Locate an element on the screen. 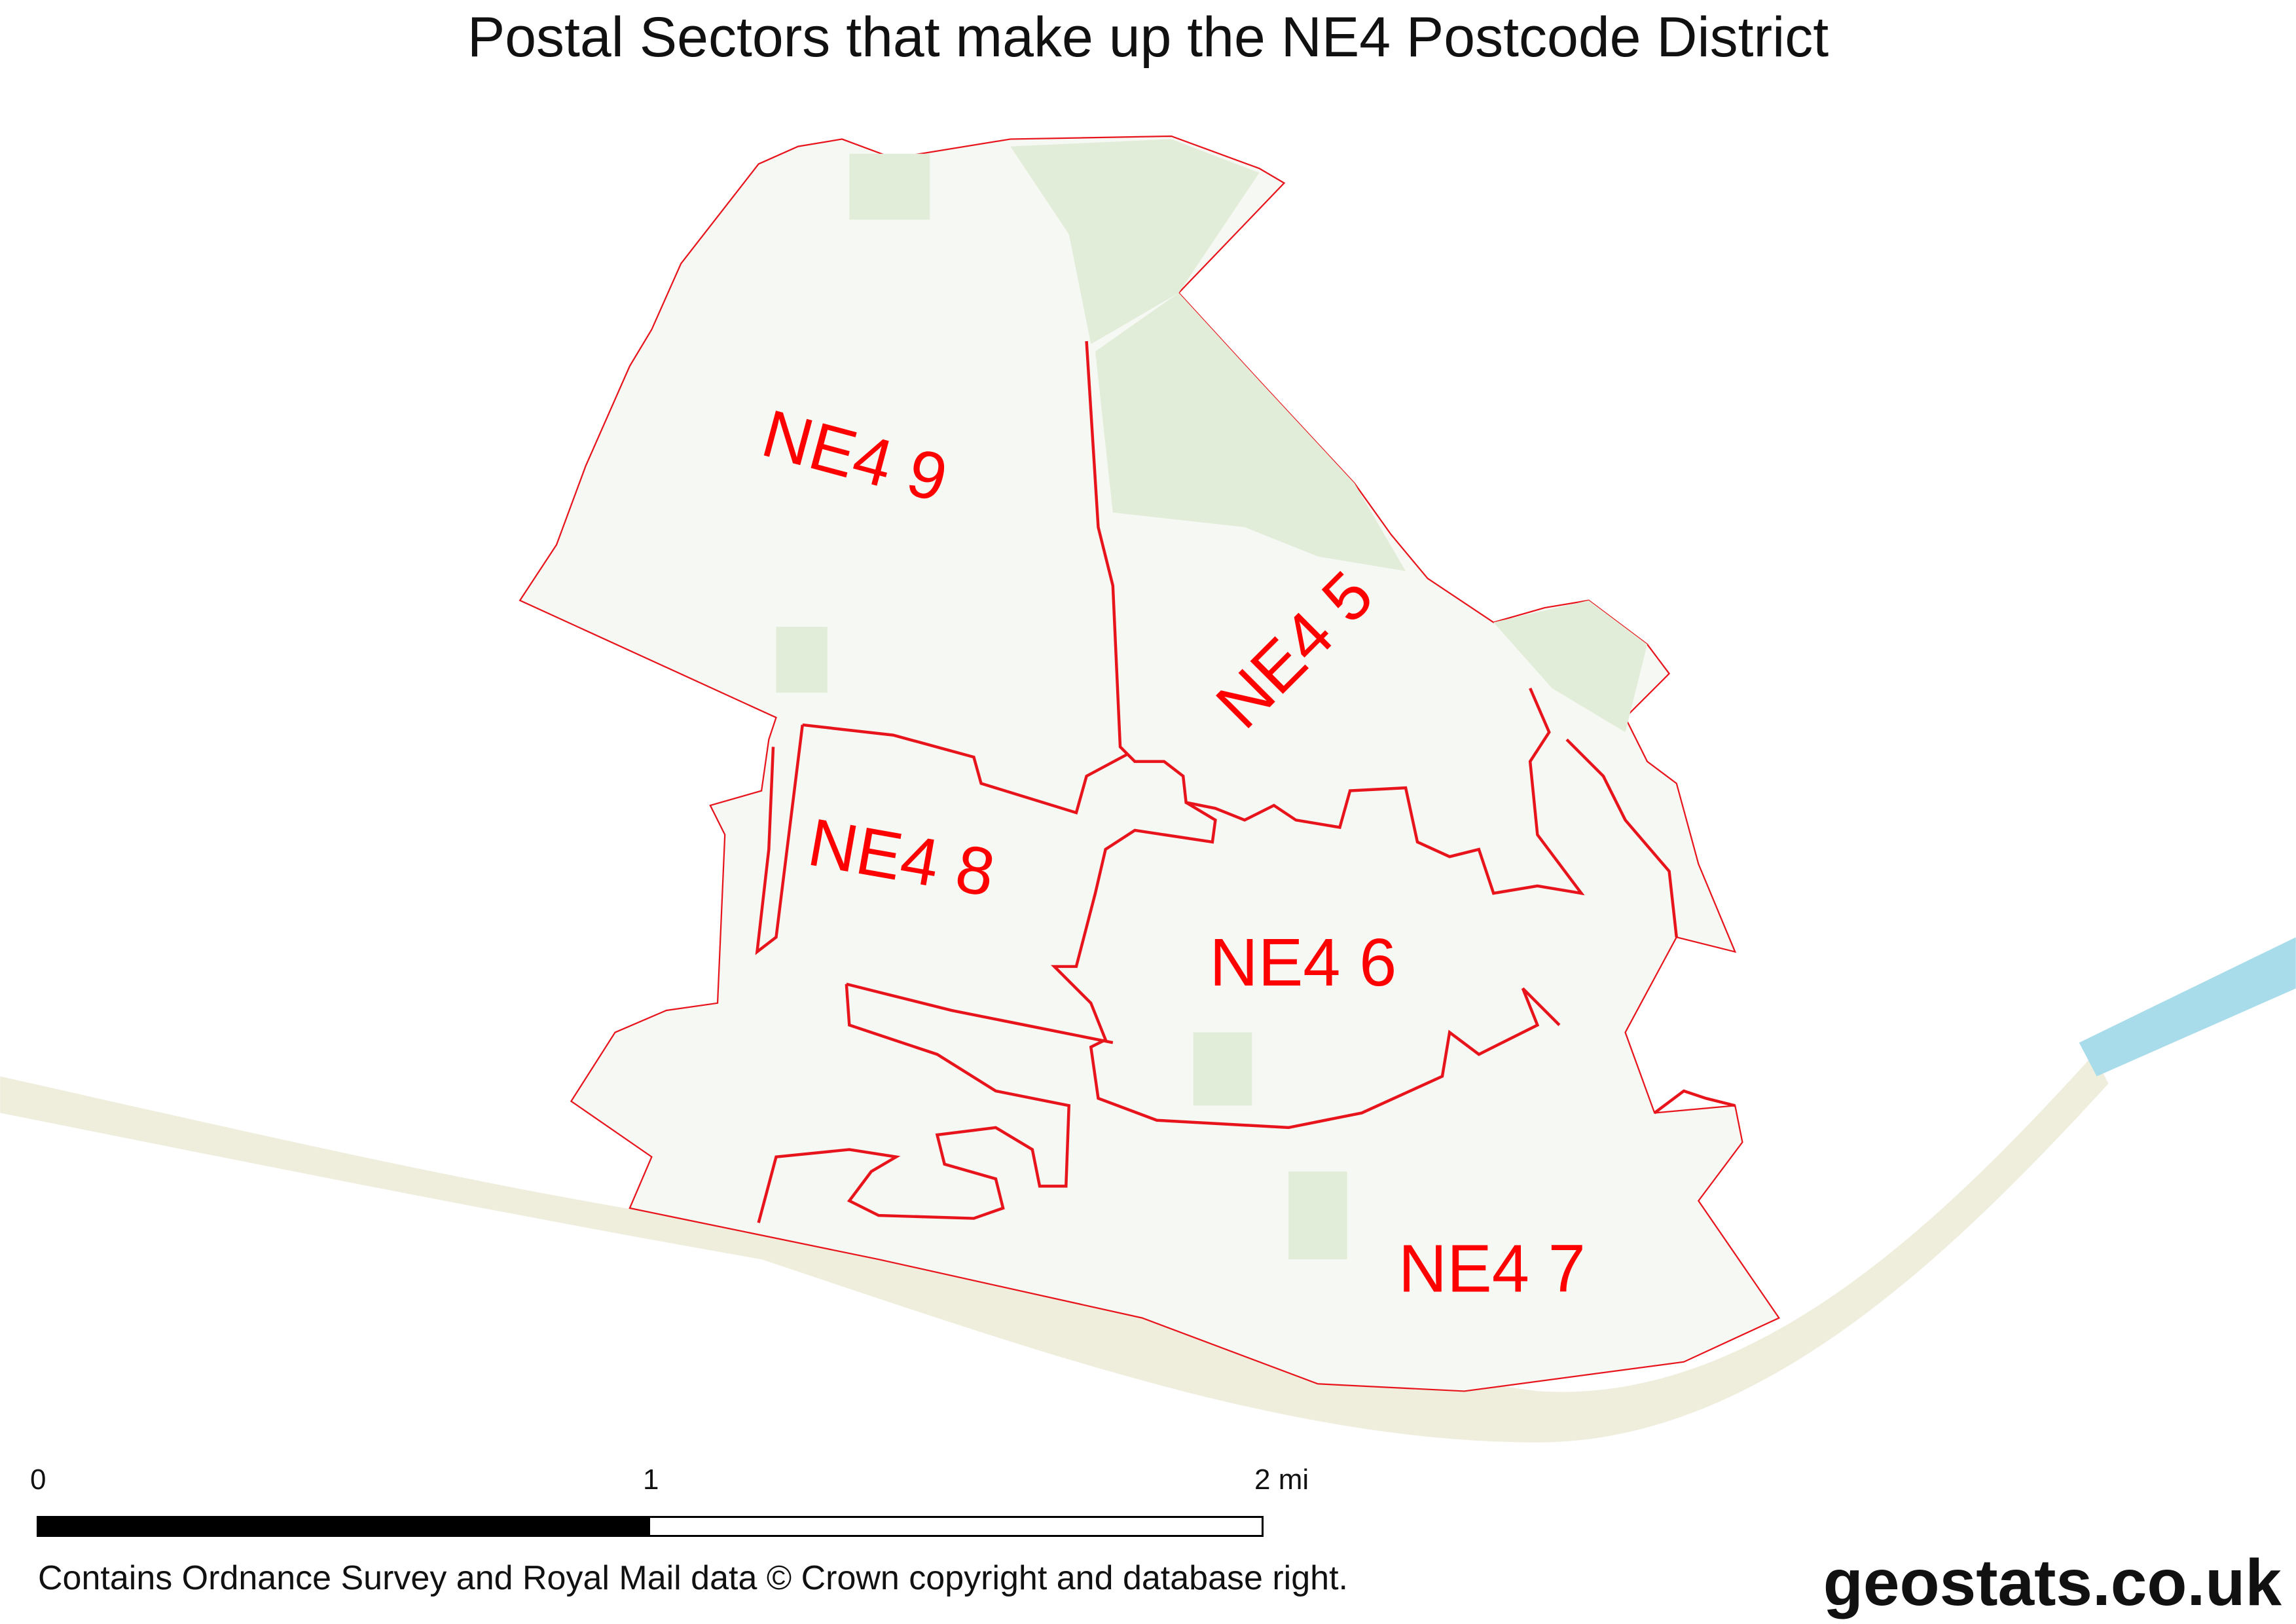  scale-bar is located at coordinates (650, 1526).